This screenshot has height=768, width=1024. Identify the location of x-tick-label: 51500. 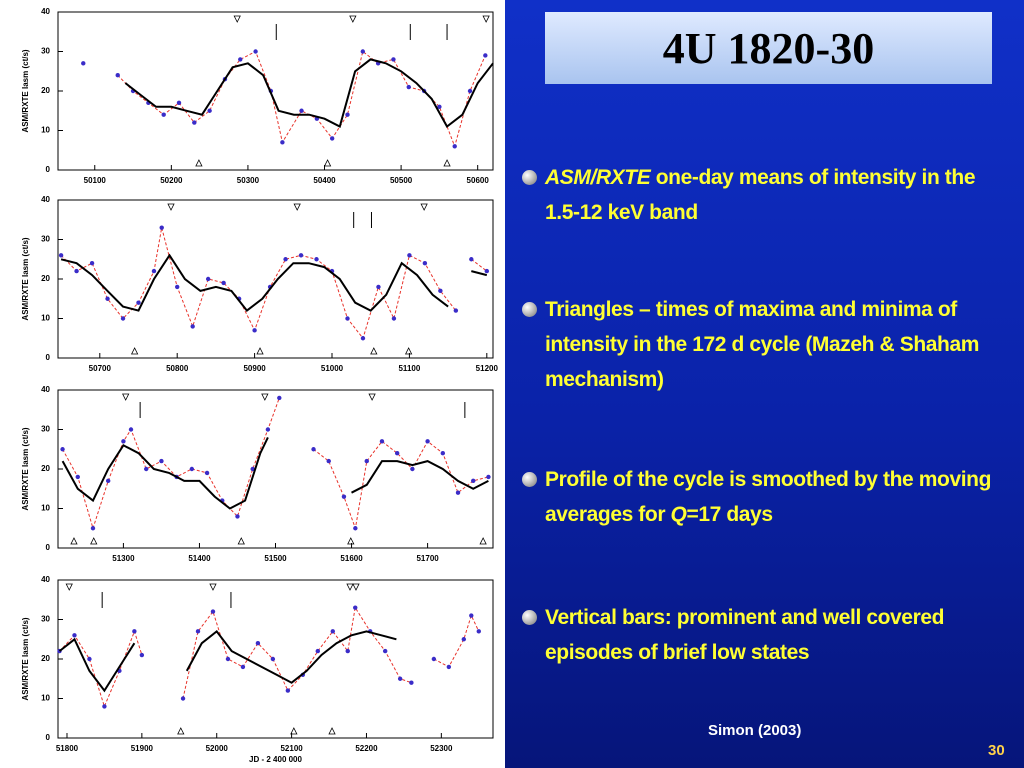
(275, 558).